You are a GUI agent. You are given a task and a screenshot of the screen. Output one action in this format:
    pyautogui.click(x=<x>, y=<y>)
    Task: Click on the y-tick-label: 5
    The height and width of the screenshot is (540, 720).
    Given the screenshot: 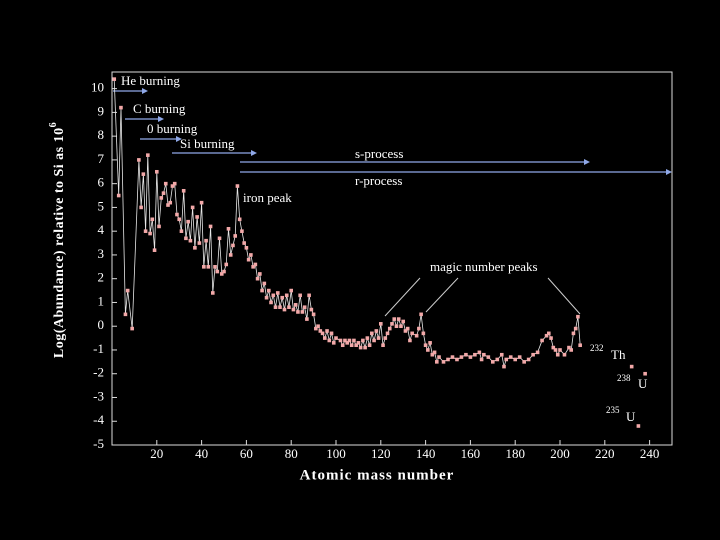 What is the action you would take?
    pyautogui.click(x=101, y=205)
    